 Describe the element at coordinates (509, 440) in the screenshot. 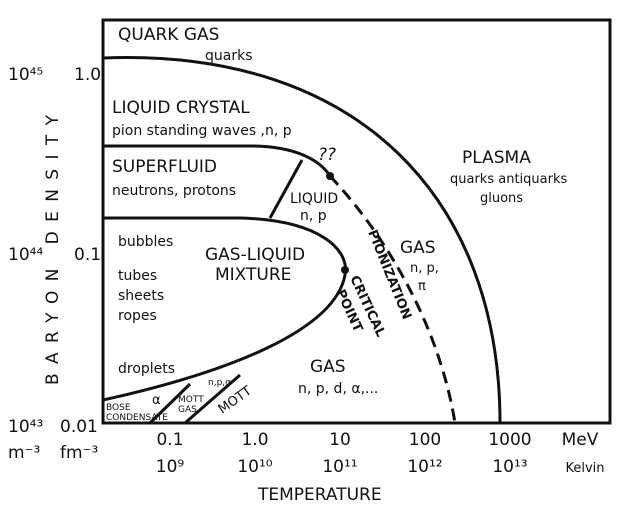

I see `x-tick-label: 1000` at that location.